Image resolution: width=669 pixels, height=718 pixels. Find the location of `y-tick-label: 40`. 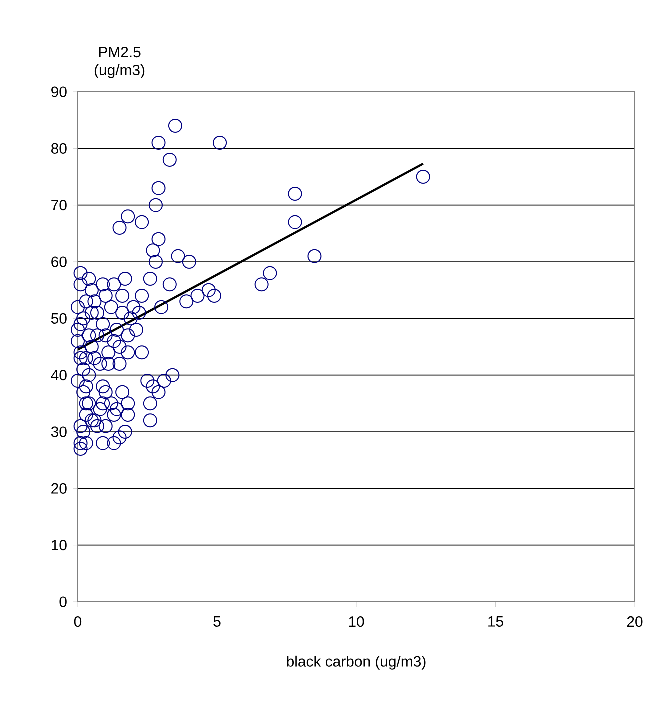

y-tick-label: 40 is located at coordinates (59, 375).